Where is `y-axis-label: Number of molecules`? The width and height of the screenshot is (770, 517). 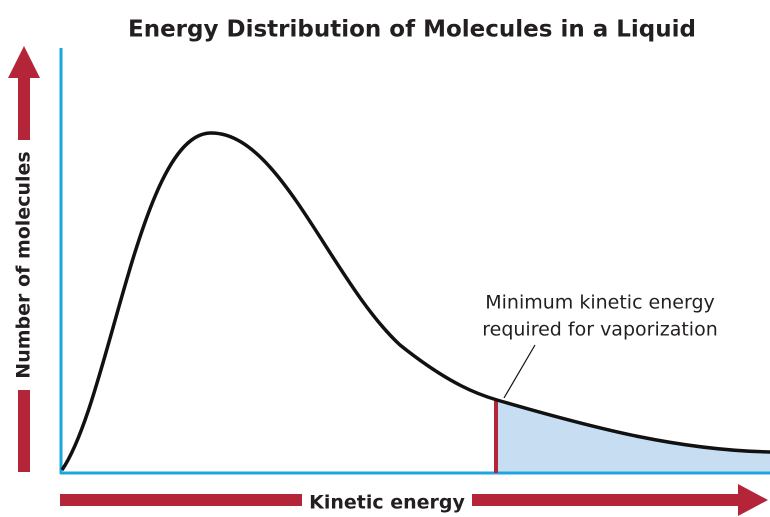 y-axis-label: Number of molecules is located at coordinates (24, 264).